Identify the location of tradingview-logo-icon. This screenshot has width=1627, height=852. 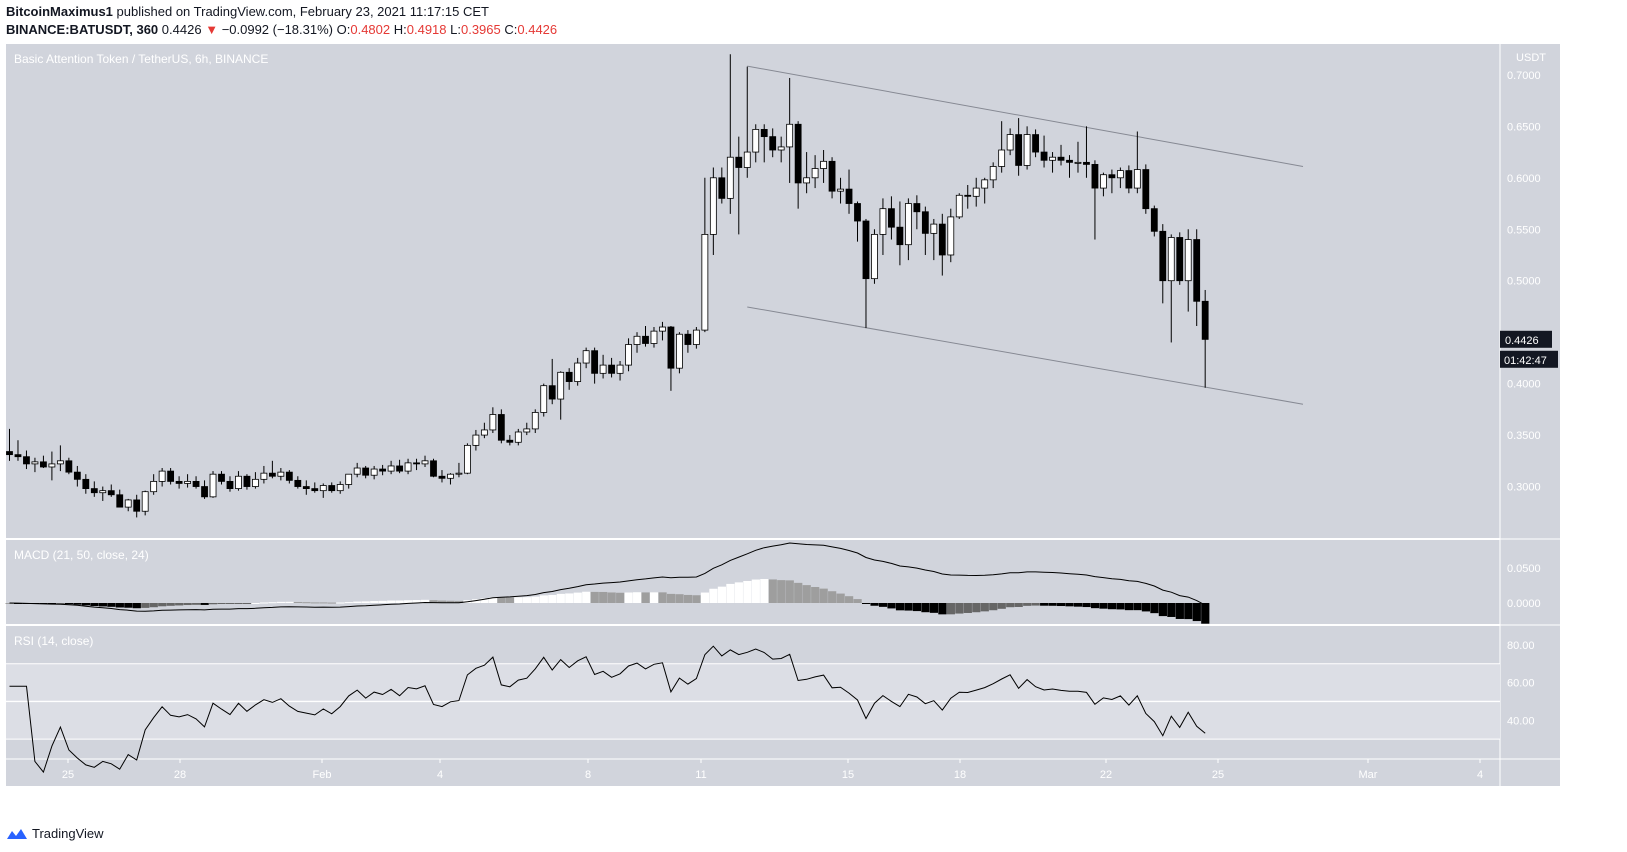
(17, 833).